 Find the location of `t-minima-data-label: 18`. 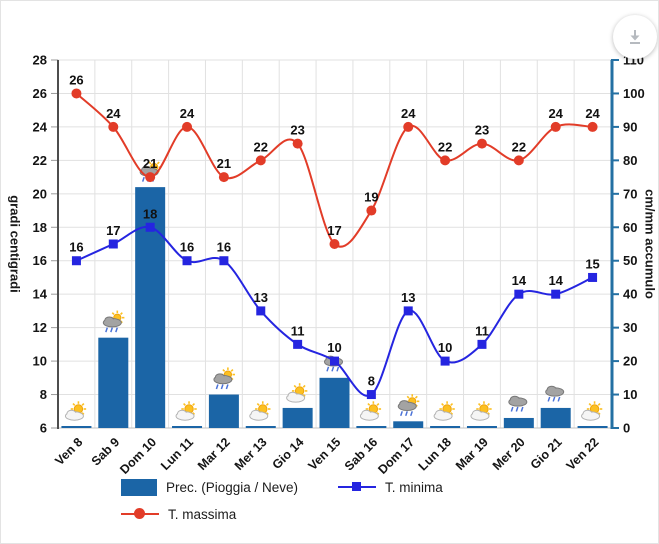

t-minima-data-label: 18 is located at coordinates (150, 213).